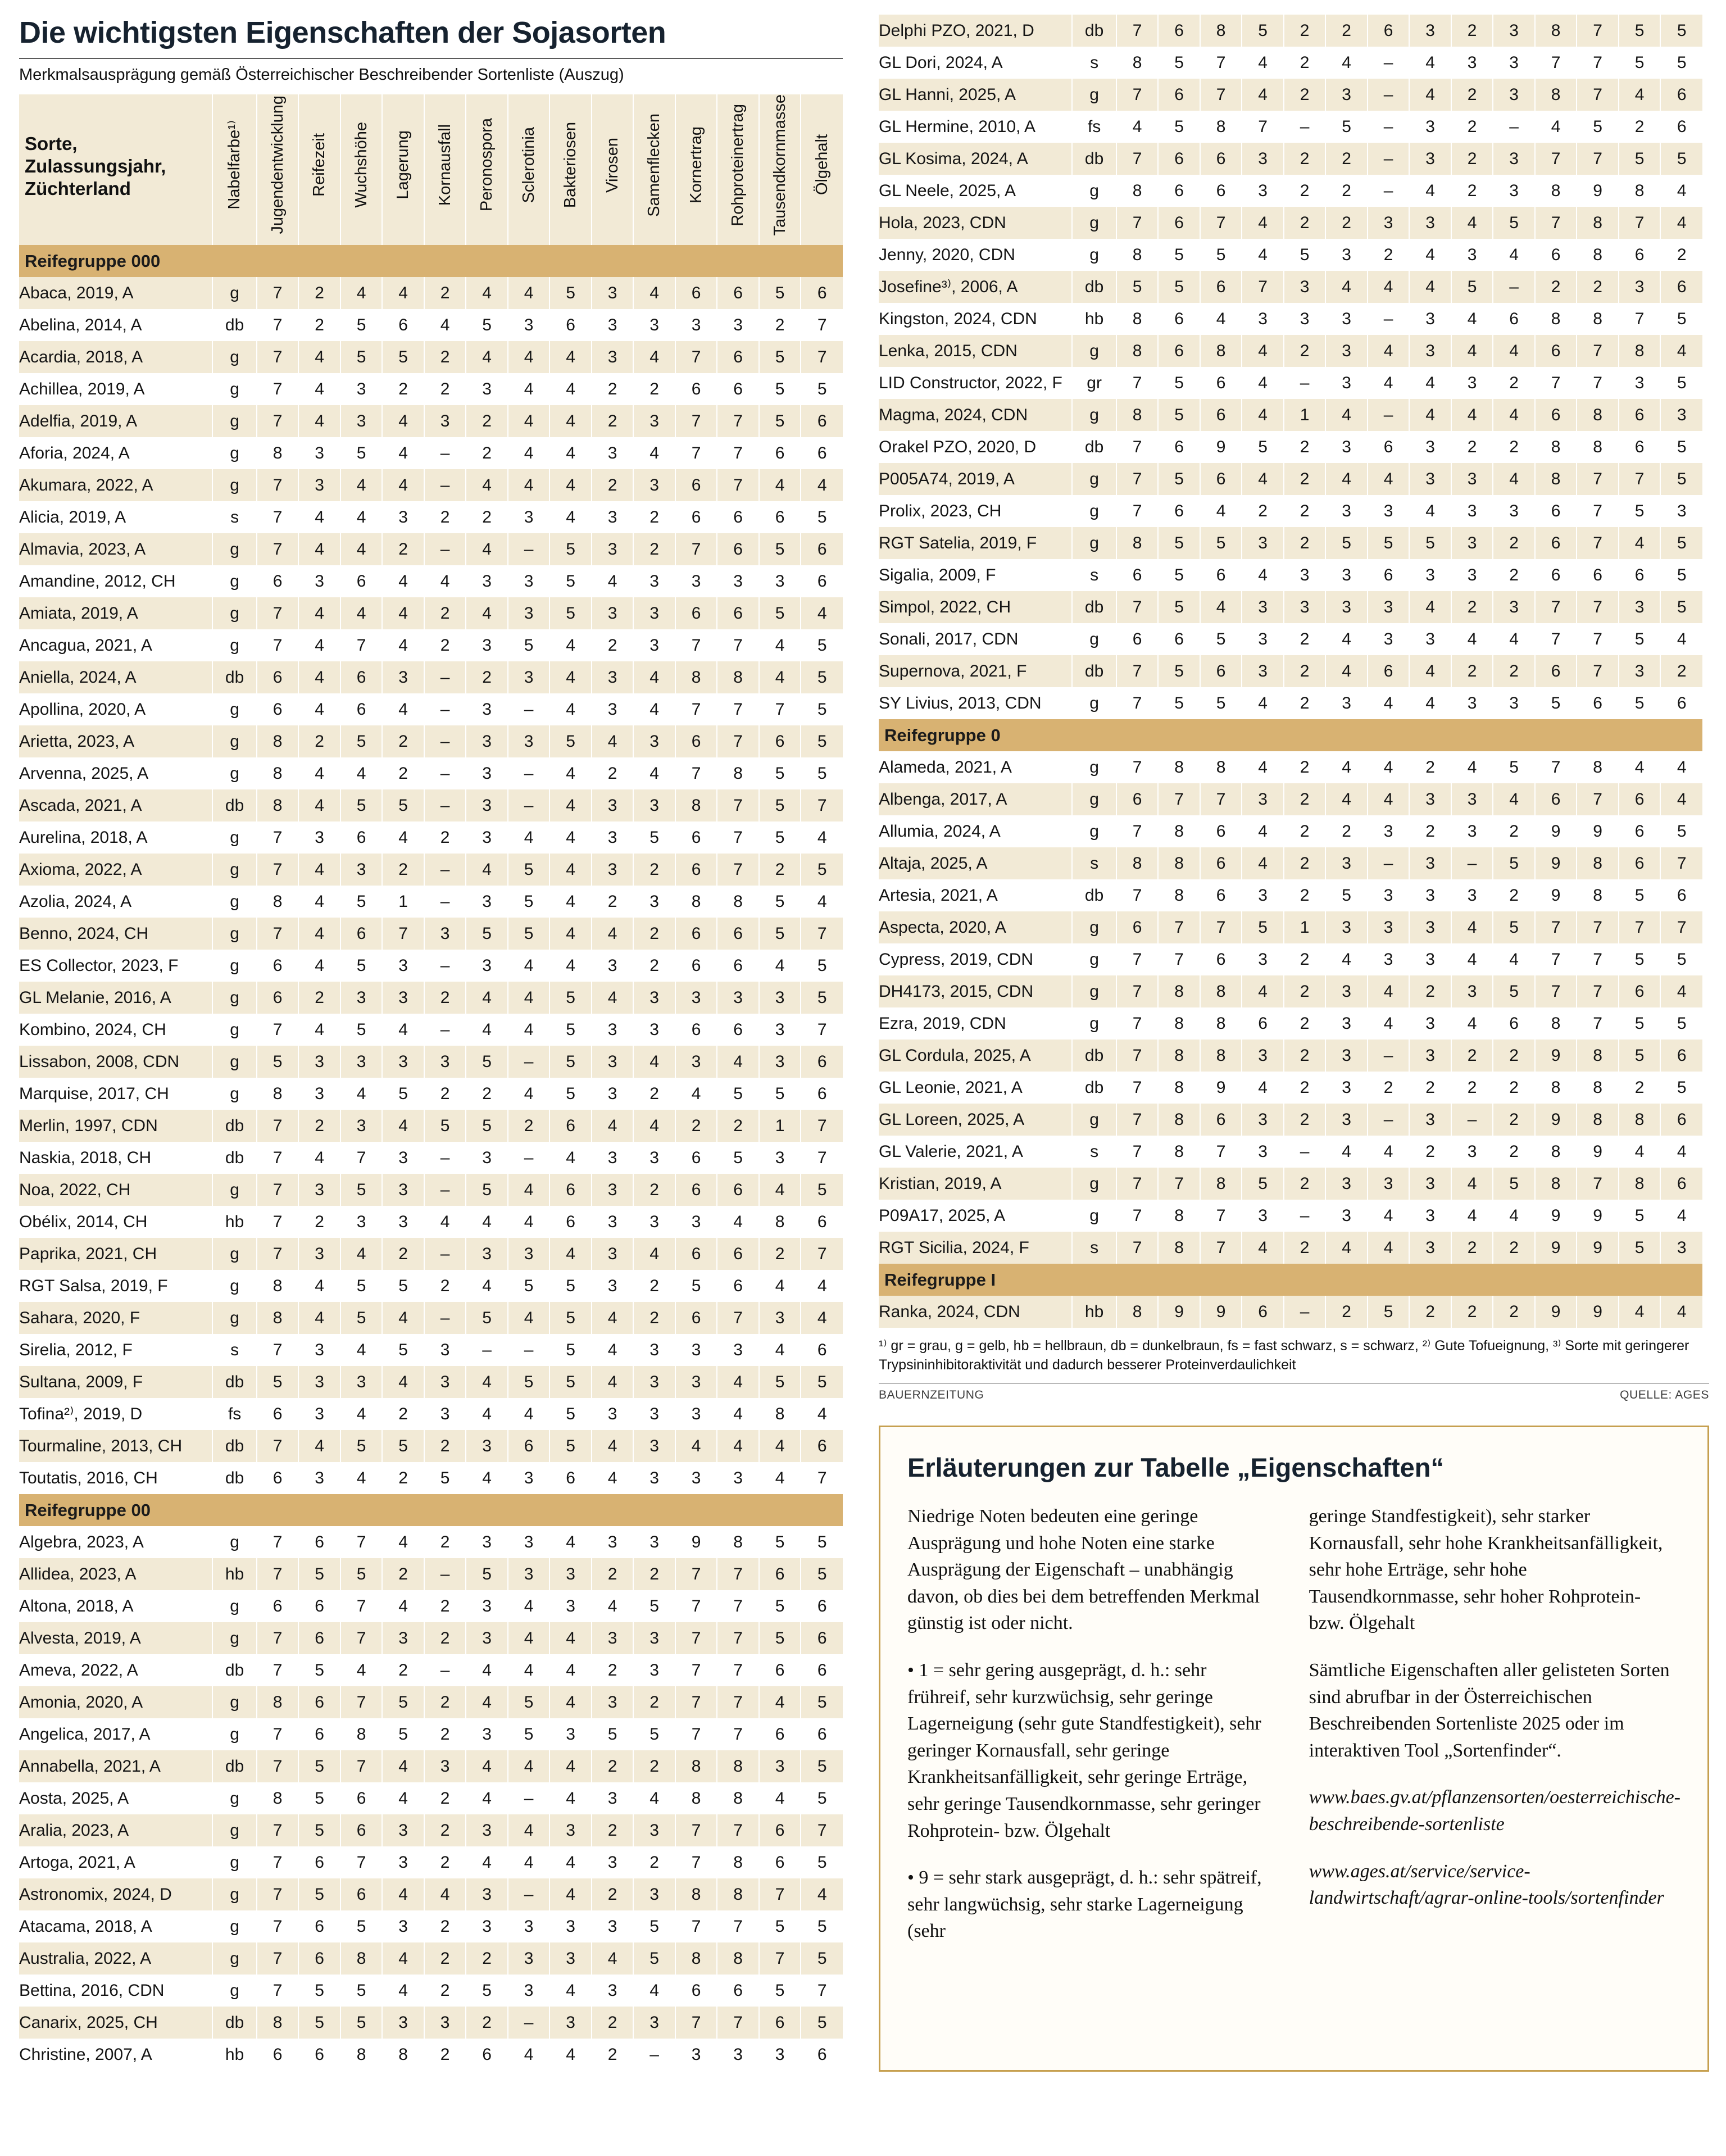 The height and width of the screenshot is (2156, 1726). Describe the element at coordinates (1093, 1088) in the screenshot. I see `hilum-color-value: db` at that location.